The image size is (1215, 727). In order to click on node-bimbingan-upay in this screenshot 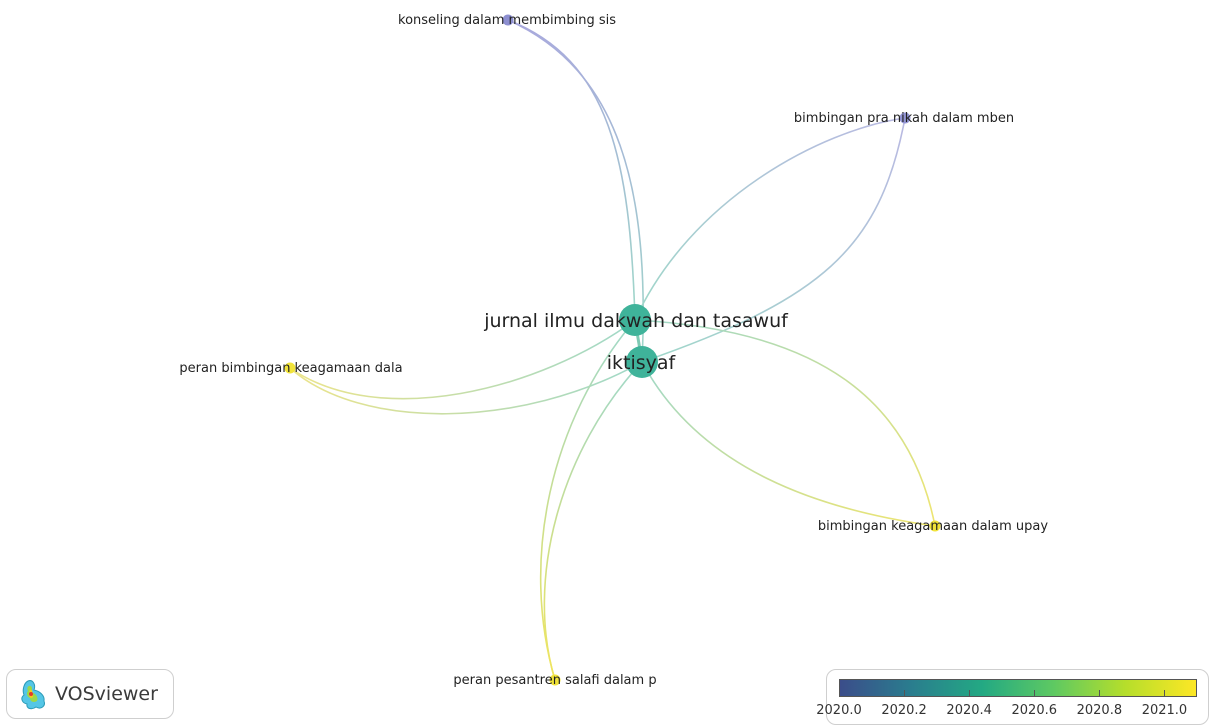, I will do `click(935, 526)`.